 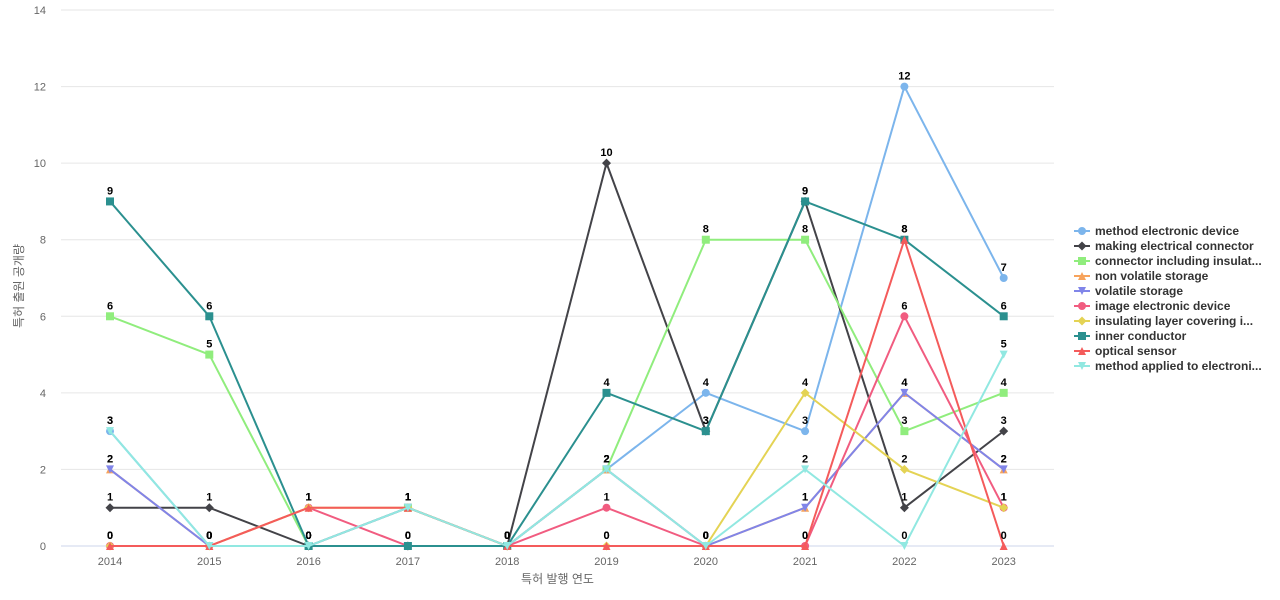 I want to click on legend-label: inner conductor, so click(x=1141, y=336).